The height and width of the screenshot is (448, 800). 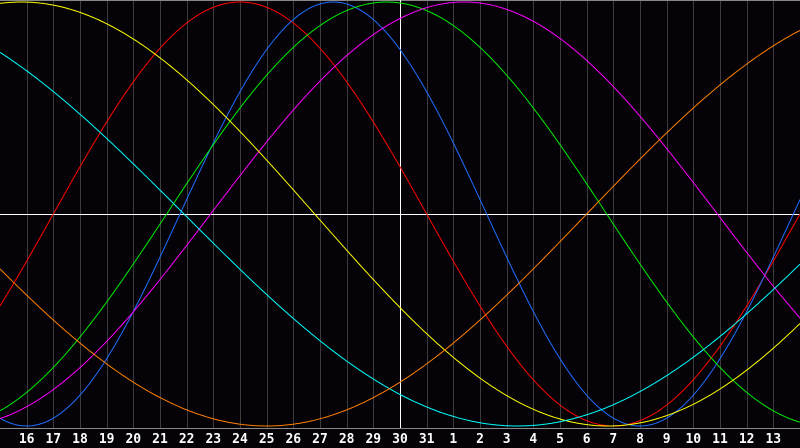 What do you see at coordinates (373, 439) in the screenshot?
I see `x-tick-label: 29` at bounding box center [373, 439].